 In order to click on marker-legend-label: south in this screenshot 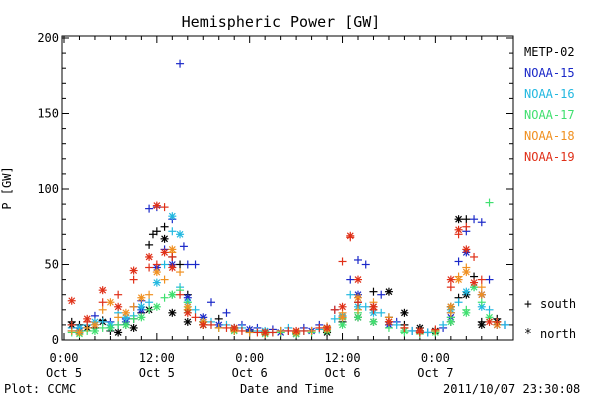, I will do `click(558, 304)`.